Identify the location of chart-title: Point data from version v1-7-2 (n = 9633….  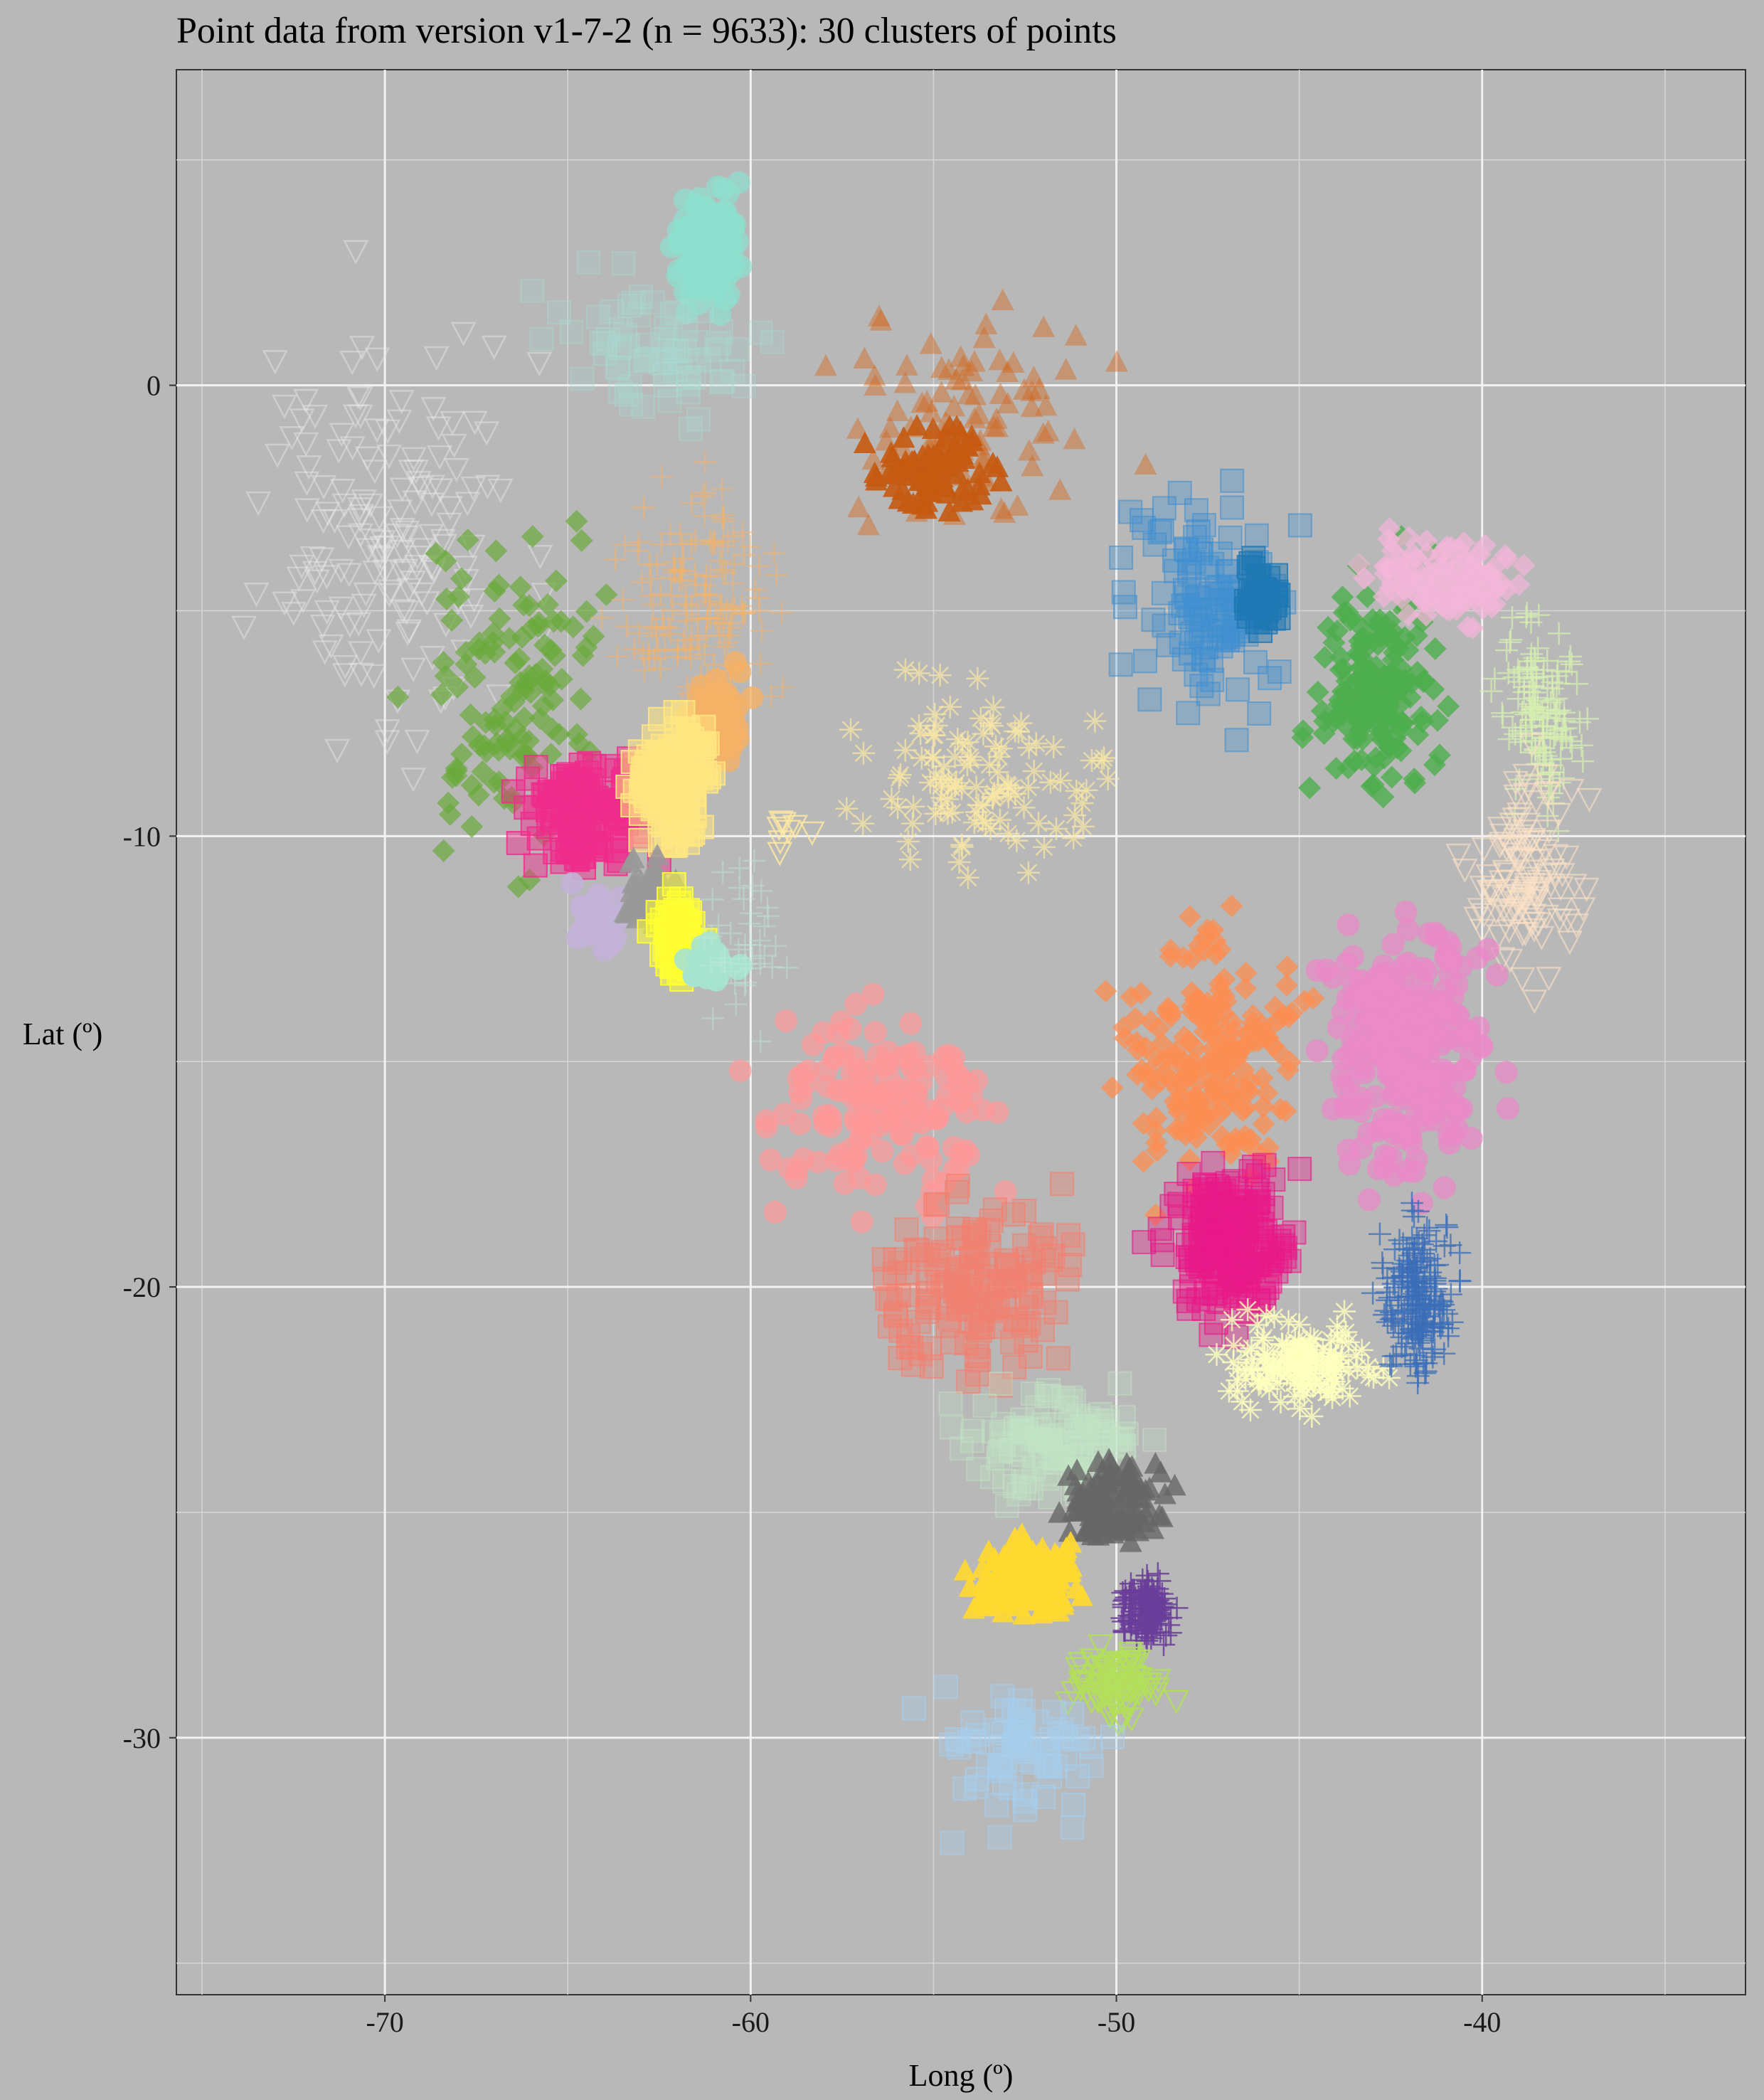
(646, 31).